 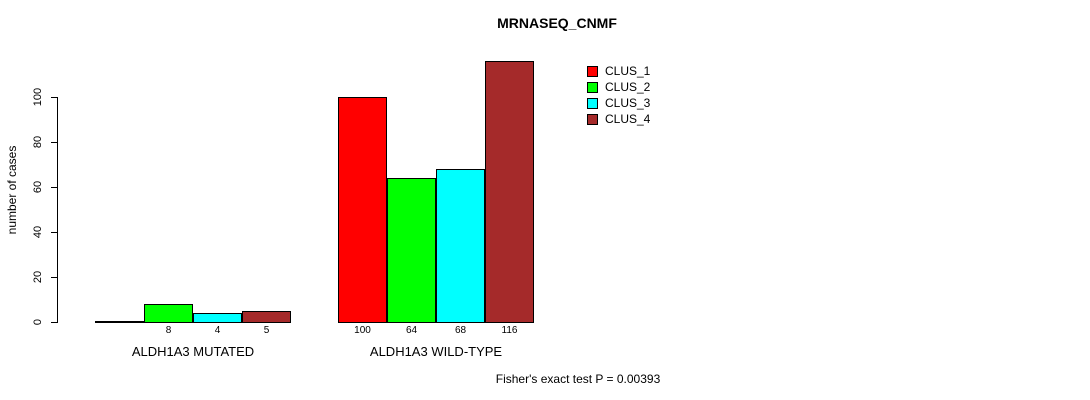 I want to click on bar-value-label: 8, so click(x=168, y=330).